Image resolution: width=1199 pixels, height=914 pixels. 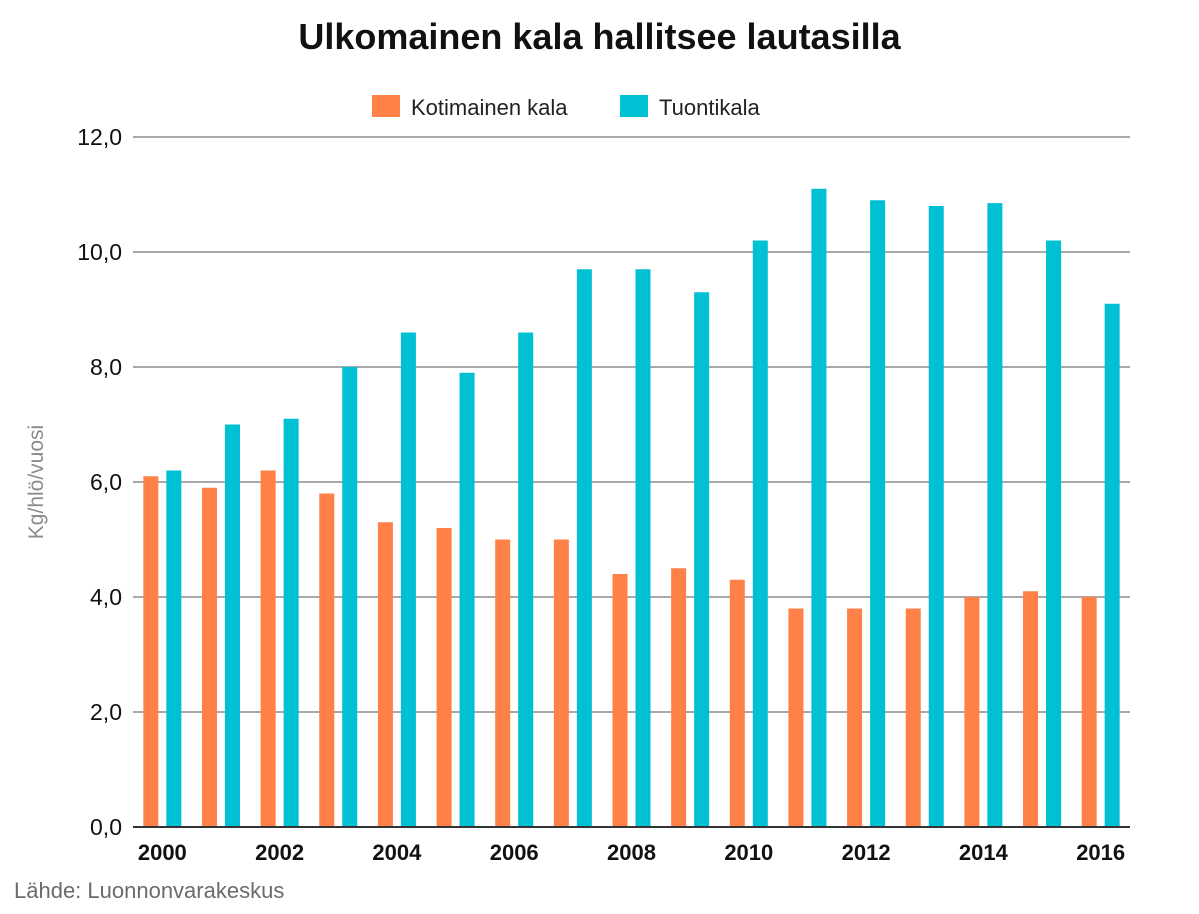 What do you see at coordinates (350, 597) in the screenshot?
I see `bar-tuontikala-2003` at bounding box center [350, 597].